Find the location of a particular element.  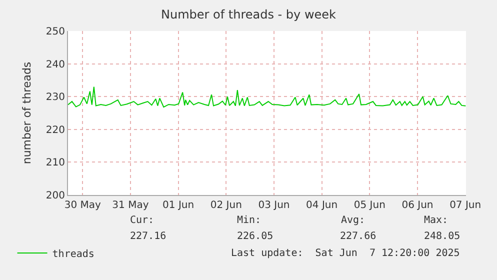

text: 248.05 is located at coordinates (442, 236).